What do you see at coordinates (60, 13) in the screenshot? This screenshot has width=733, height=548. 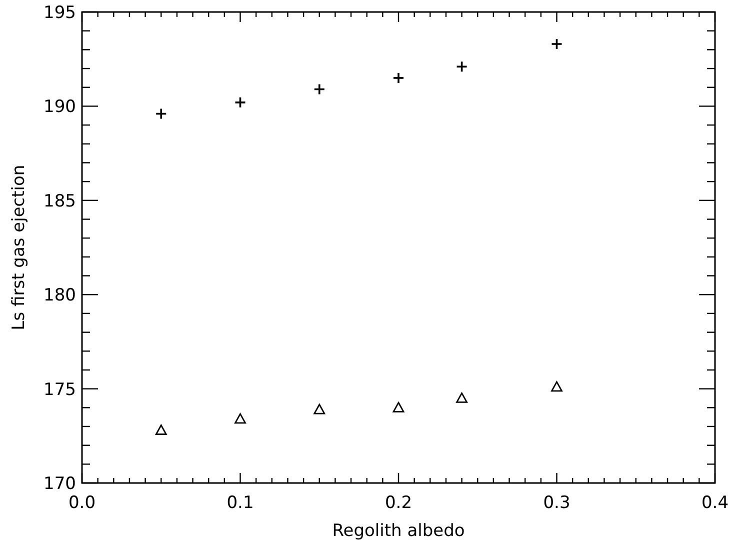 I see `y-tick-label: 195` at bounding box center [60, 13].